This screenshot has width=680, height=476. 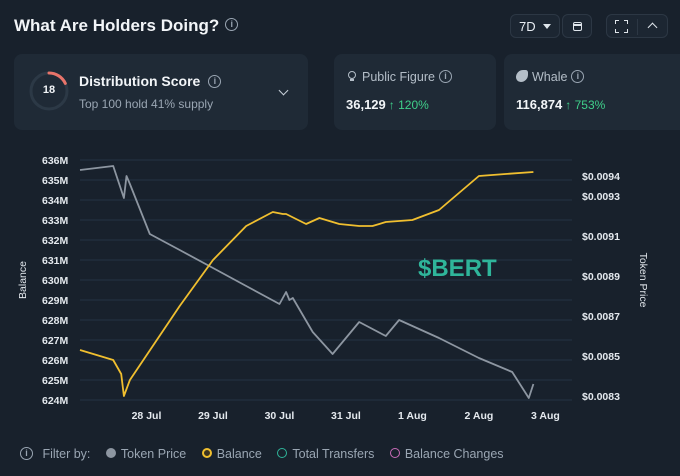 What do you see at coordinates (601, 357) in the screenshot?
I see `y-right-tick-label: $0.0085` at bounding box center [601, 357].